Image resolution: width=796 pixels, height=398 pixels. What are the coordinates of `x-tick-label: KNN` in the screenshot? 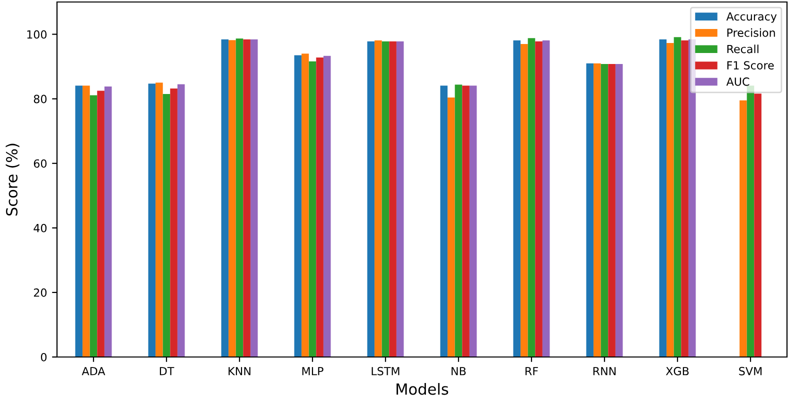 It's located at (239, 371).